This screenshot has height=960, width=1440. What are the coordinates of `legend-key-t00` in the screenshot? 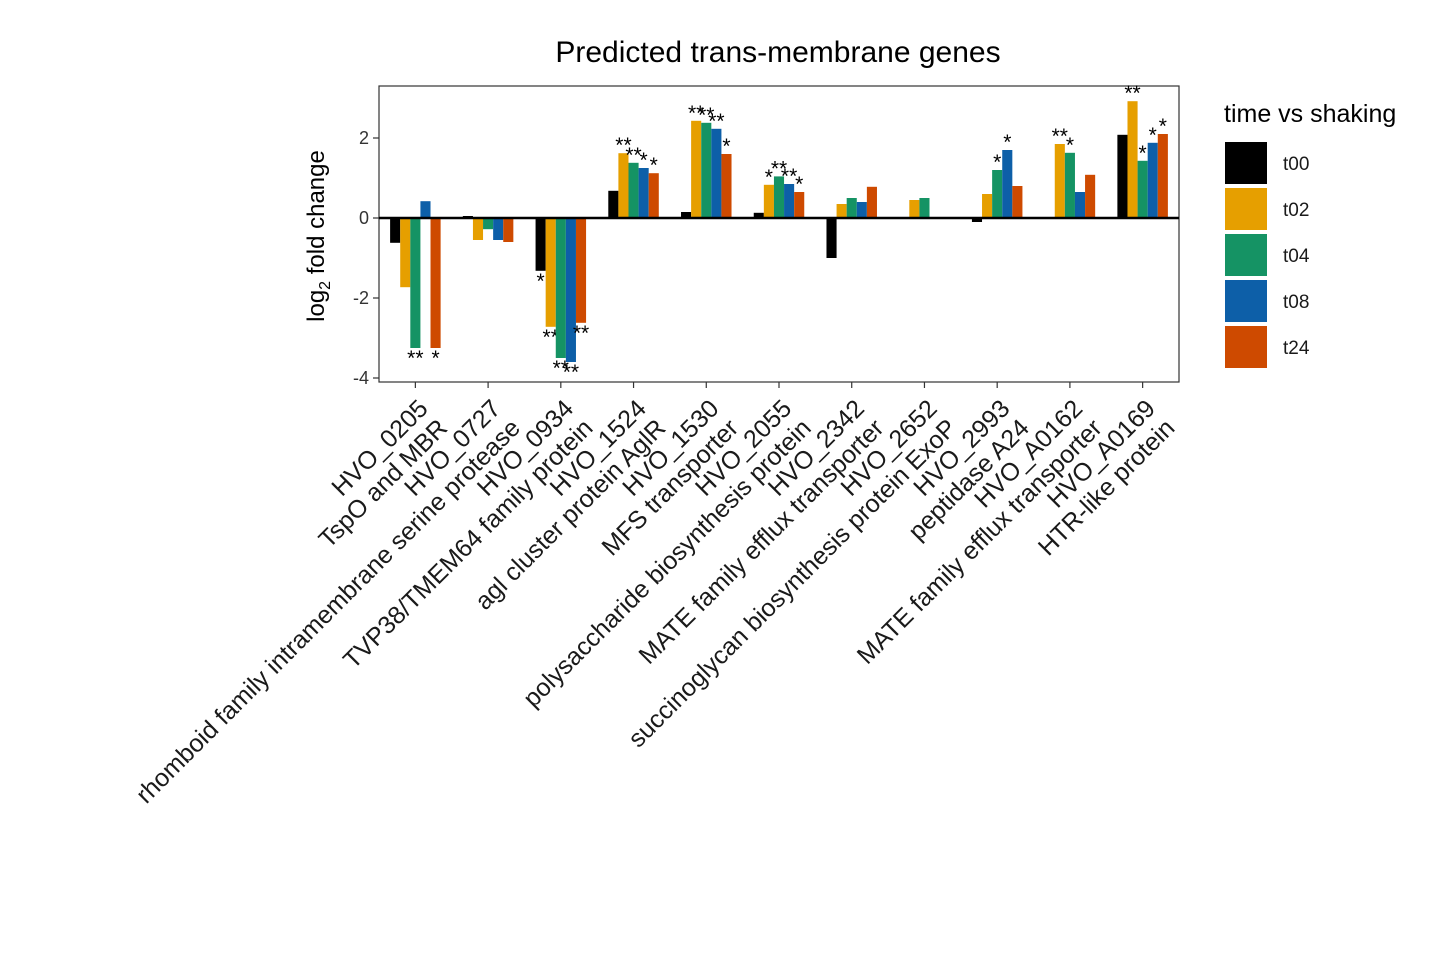 It's located at (1246, 163).